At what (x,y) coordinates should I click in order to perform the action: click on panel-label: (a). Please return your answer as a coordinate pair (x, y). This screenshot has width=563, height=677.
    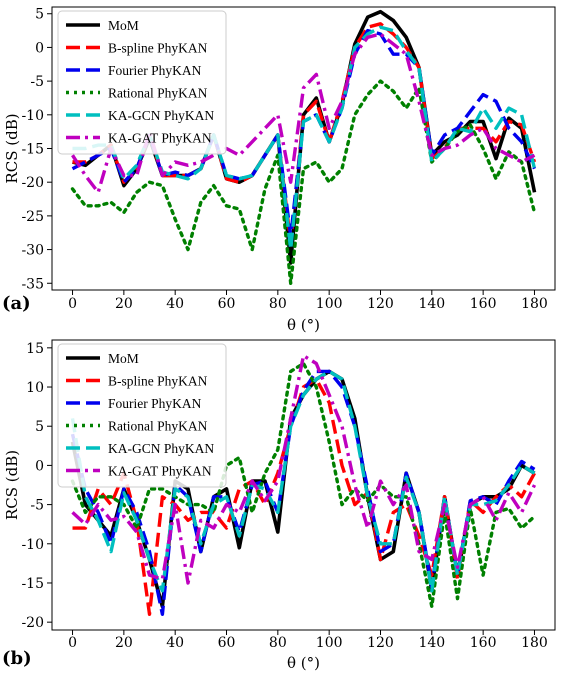
    Looking at the image, I should click on (16, 303).